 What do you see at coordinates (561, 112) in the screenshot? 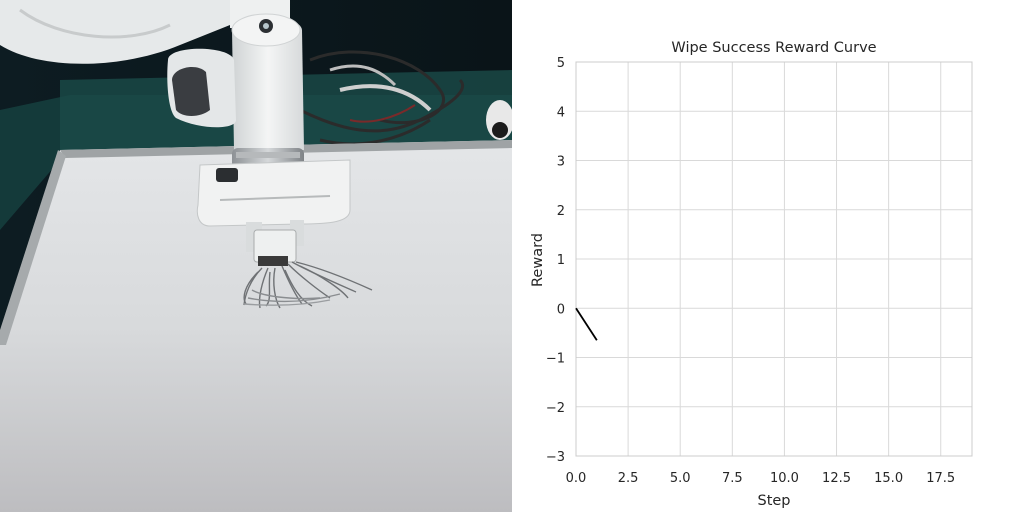
I see `y-tick-label: 4` at bounding box center [561, 112].